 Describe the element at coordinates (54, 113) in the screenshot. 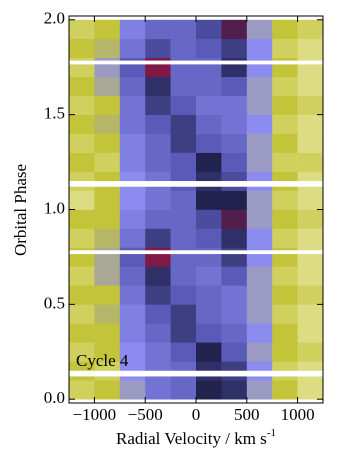

I see `y-tick-label: 1.5` at that location.